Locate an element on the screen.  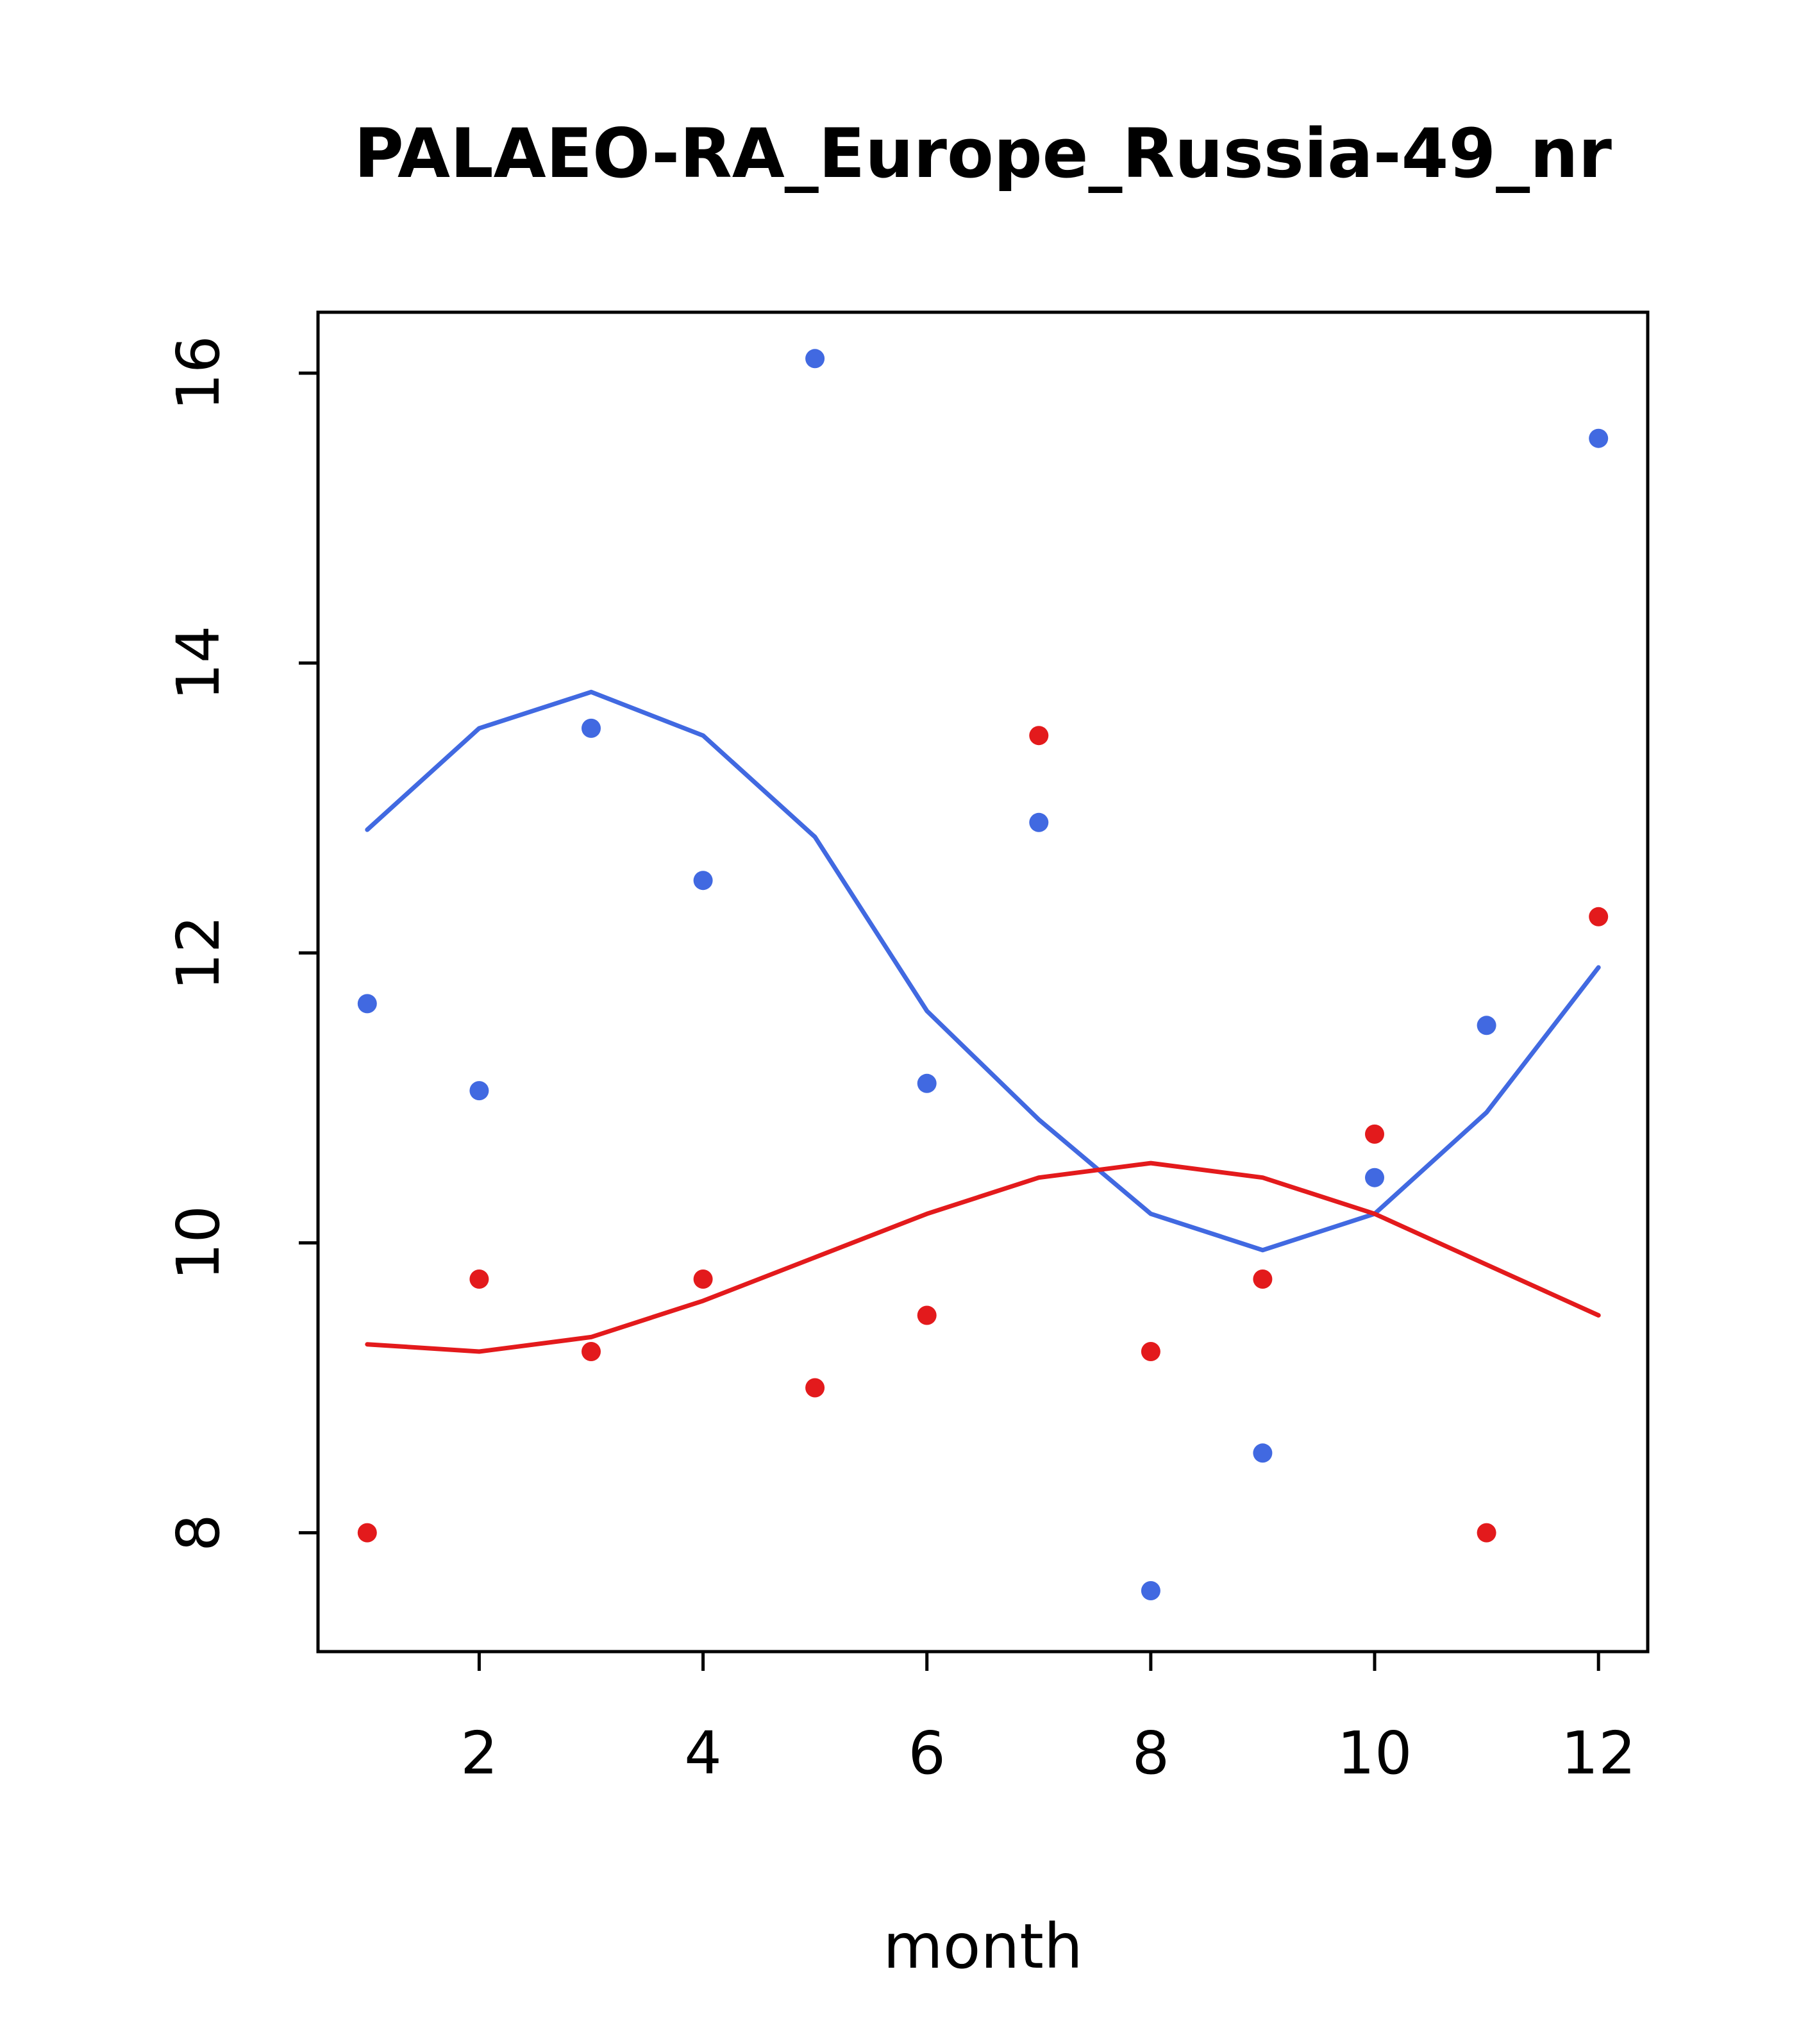
x-tick-label: 4 is located at coordinates (703, 1753).